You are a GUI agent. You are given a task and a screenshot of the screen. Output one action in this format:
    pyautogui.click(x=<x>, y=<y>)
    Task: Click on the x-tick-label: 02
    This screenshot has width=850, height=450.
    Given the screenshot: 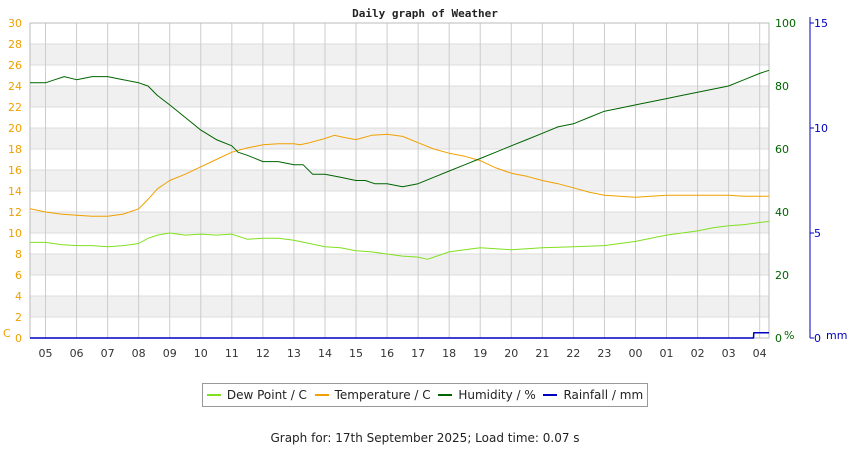 What is the action you would take?
    pyautogui.click(x=698, y=353)
    